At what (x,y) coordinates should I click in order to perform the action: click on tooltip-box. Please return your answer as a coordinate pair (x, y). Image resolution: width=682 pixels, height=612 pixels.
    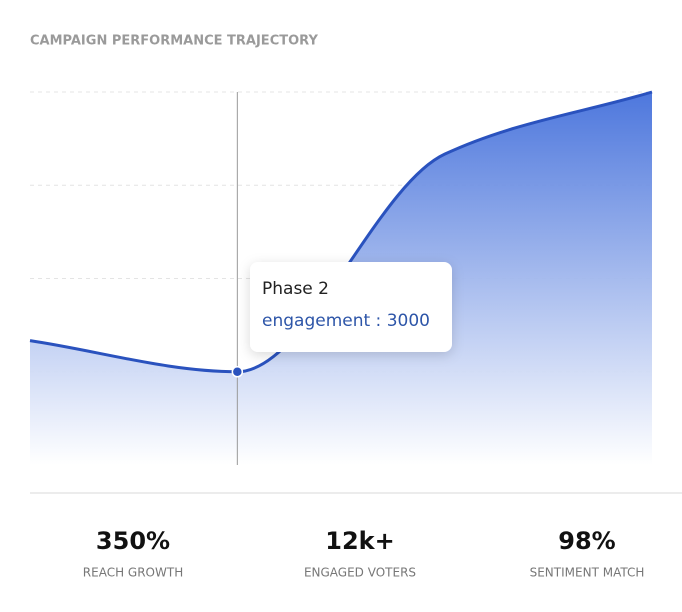
    Looking at the image, I should click on (351, 307).